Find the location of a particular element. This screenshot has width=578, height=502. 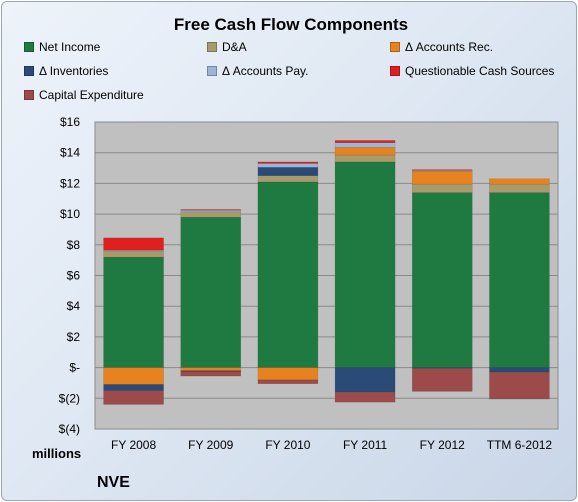

y-tick-label: $12 is located at coordinates (70, 183).